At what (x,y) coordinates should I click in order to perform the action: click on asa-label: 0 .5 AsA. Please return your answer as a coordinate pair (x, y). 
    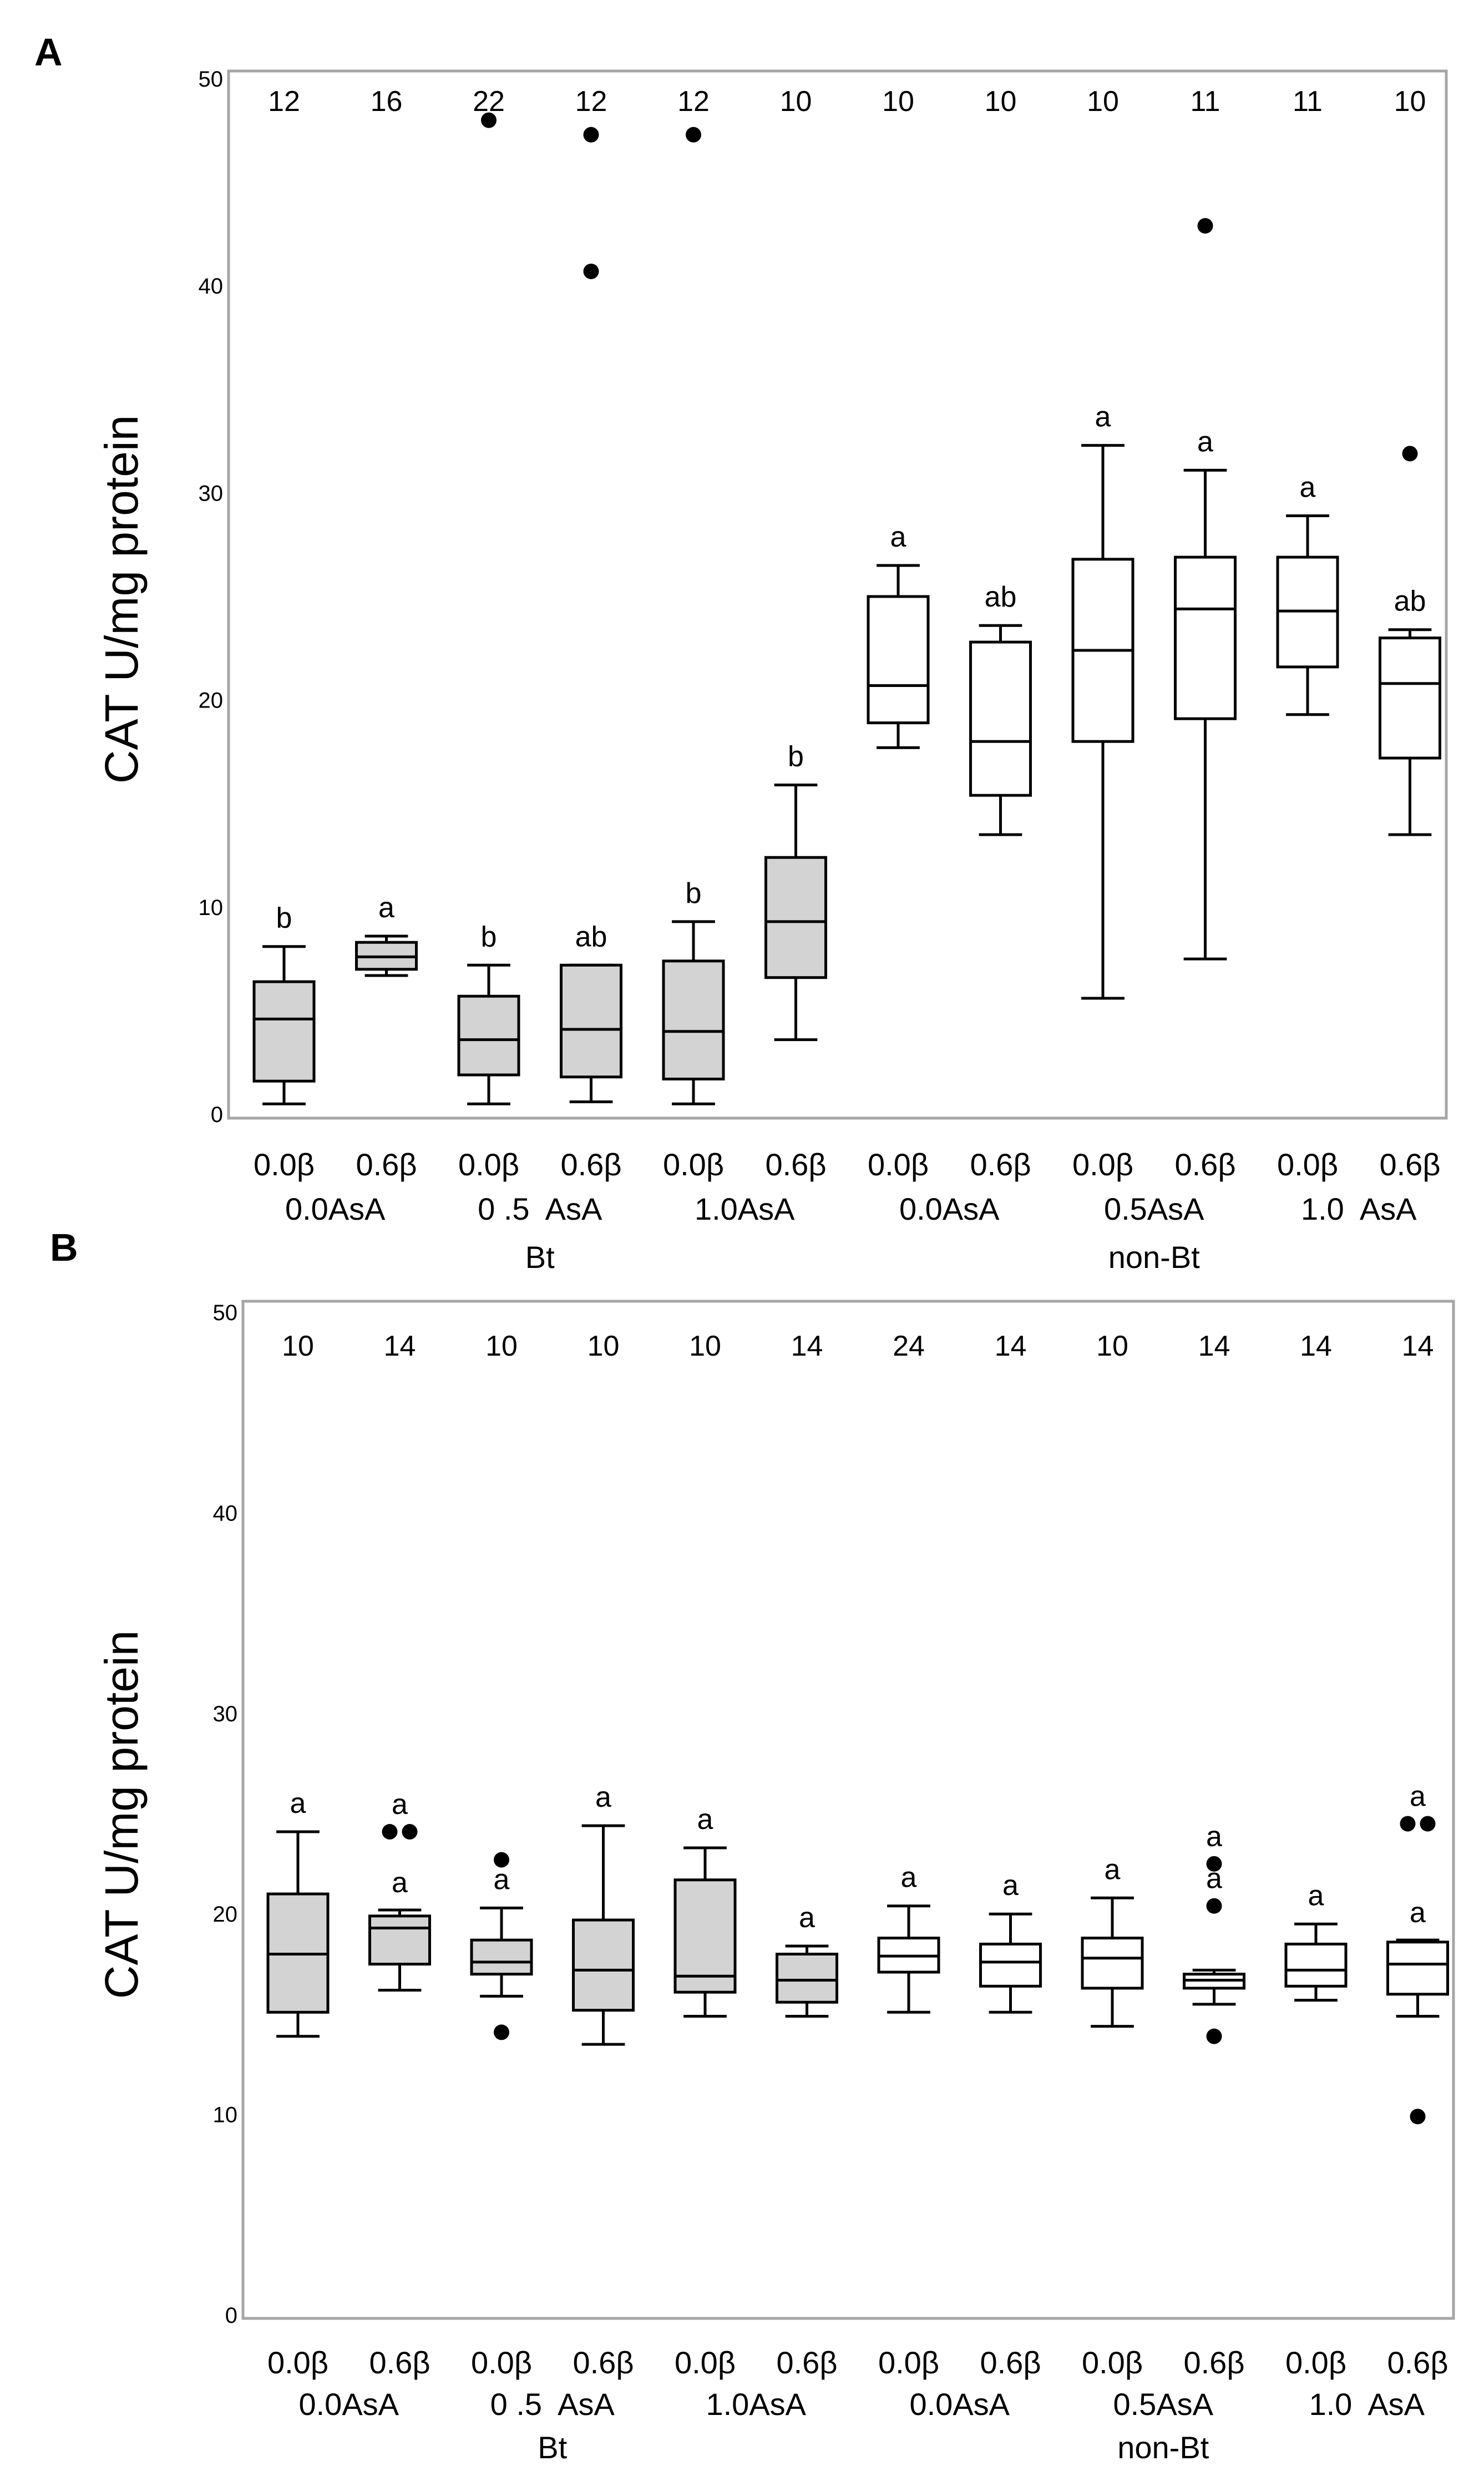
    Looking at the image, I should click on (540, 1208).